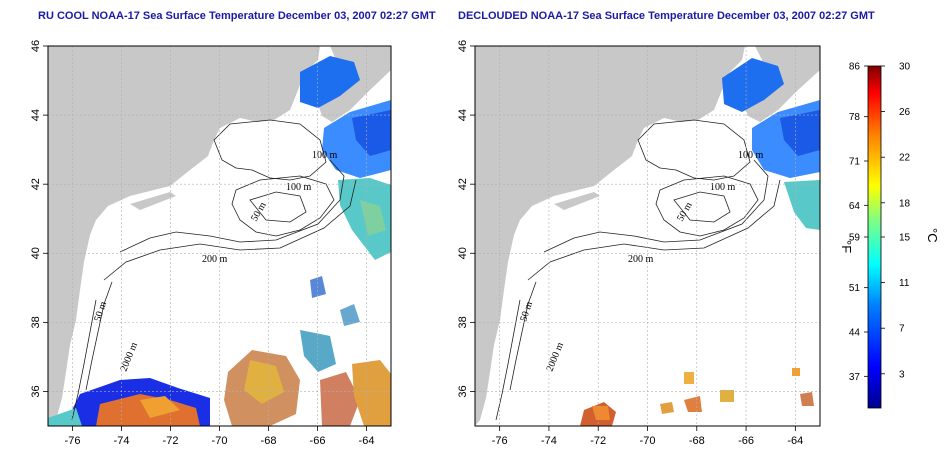  Describe the element at coordinates (896, 221) in the screenshot. I see `colorbar-celsius-ticks: 30 26 22 18 15 11 7 3` at that location.